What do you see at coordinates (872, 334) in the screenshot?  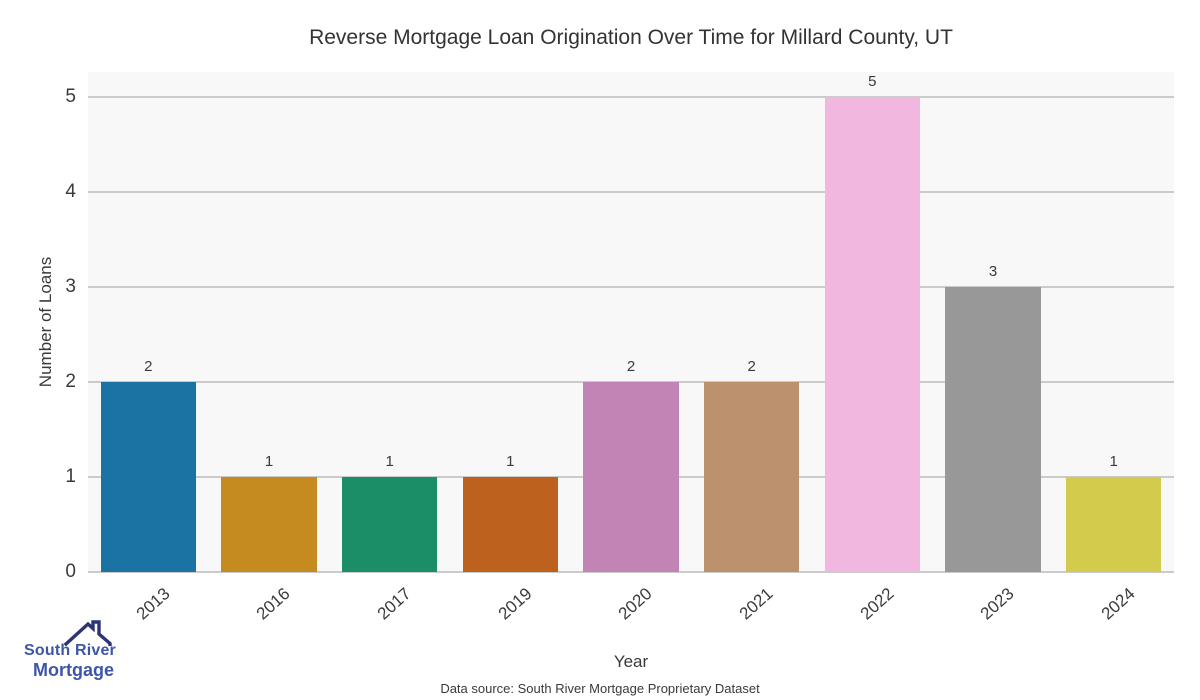 I see `bar-2022` at bounding box center [872, 334].